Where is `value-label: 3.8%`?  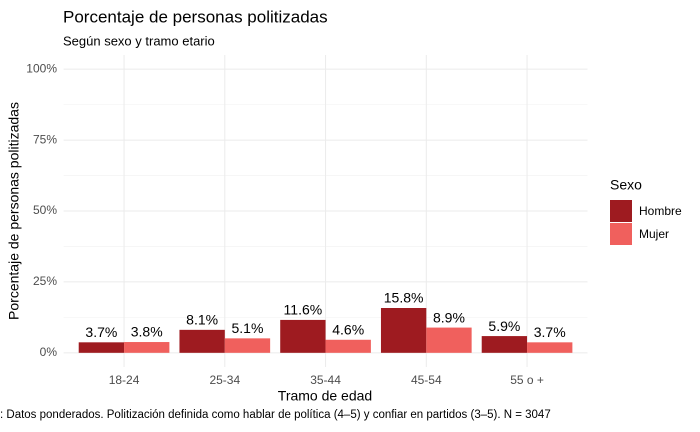 value-label: 3.8% is located at coordinates (147, 332).